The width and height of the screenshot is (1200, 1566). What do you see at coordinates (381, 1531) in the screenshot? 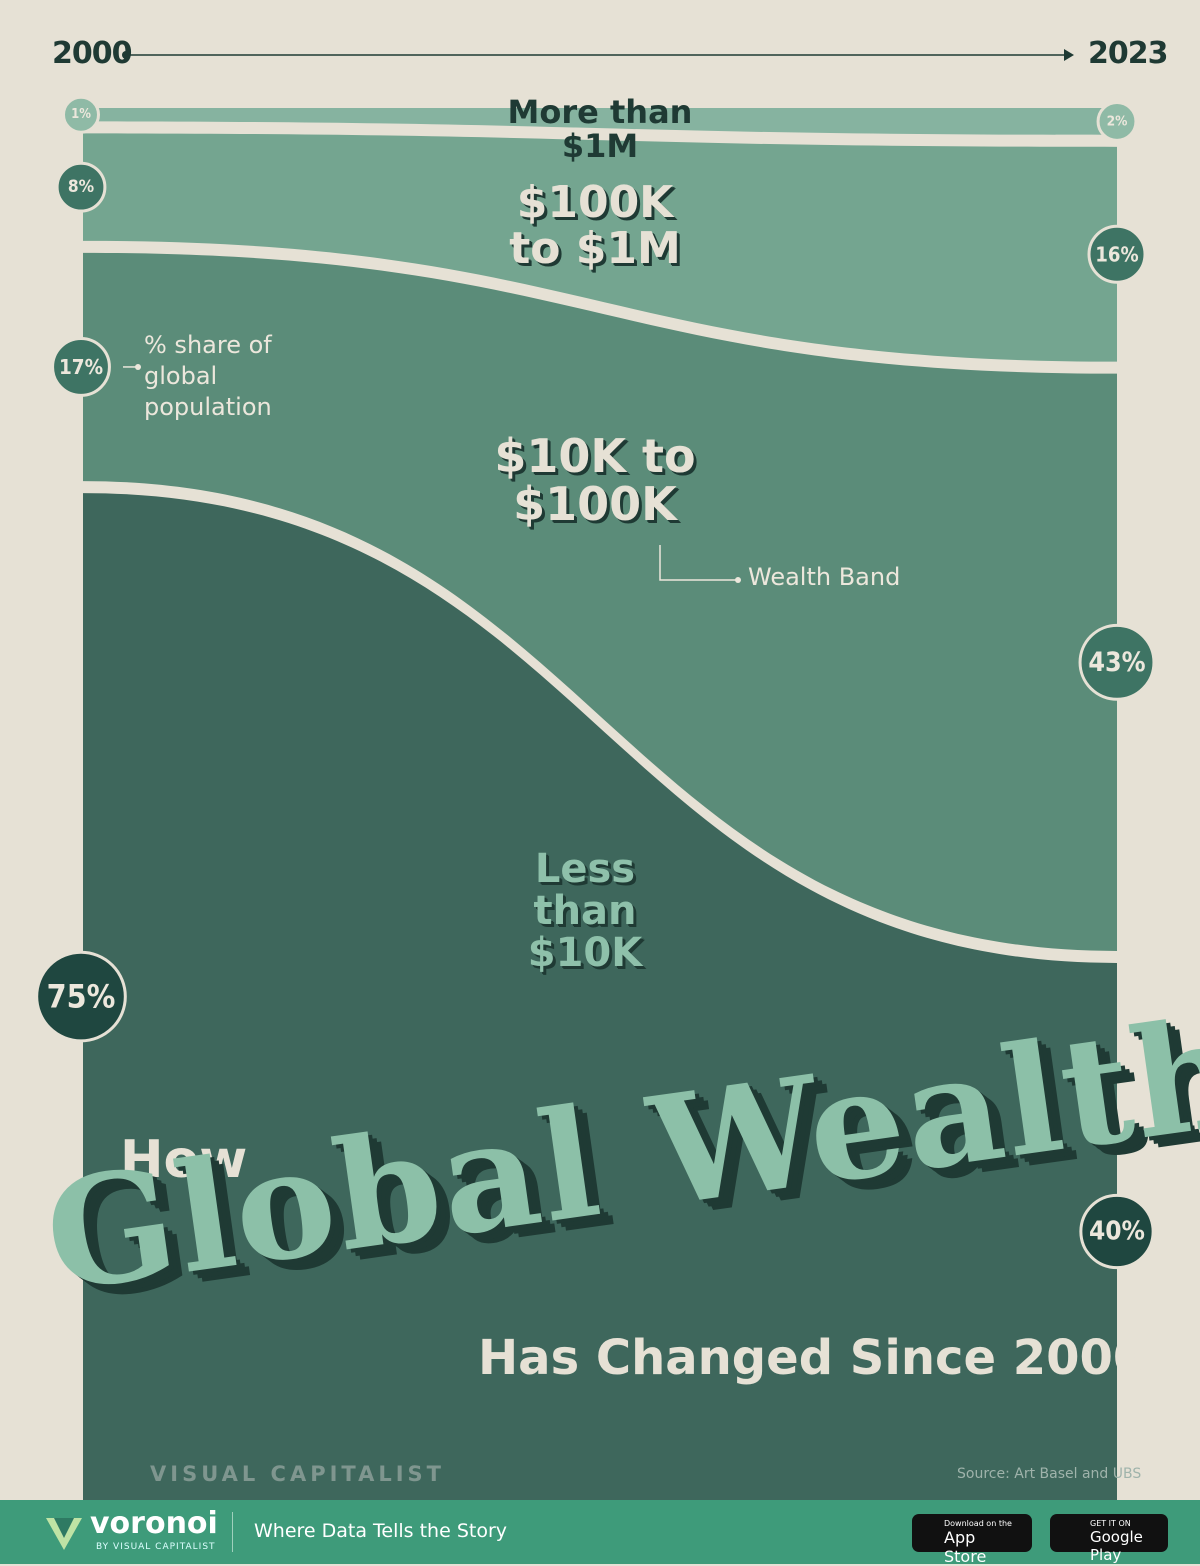
I see `tagline: Where Data Tells the Story` at bounding box center [381, 1531].